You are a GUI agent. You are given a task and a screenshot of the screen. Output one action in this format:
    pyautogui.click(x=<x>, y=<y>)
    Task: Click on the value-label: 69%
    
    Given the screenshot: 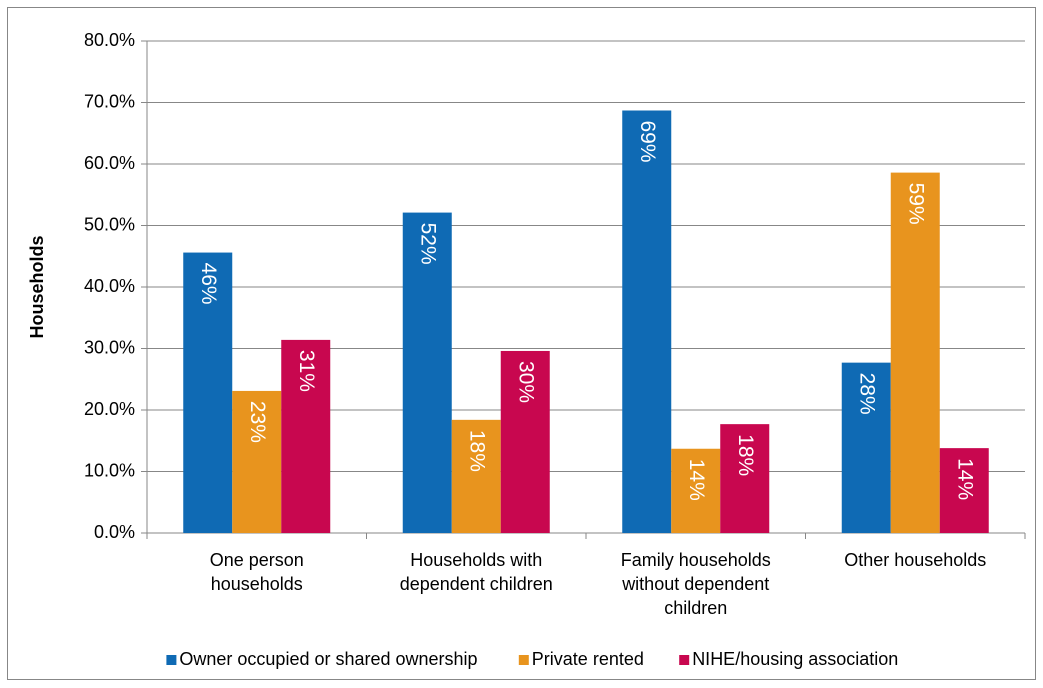 What is the action you would take?
    pyautogui.click(x=647, y=141)
    